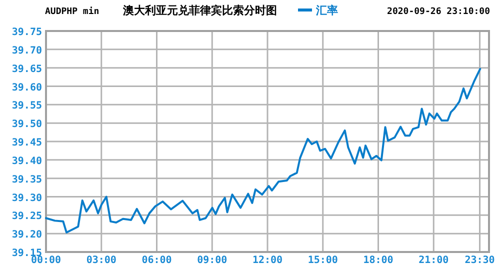  What do you see at coordinates (27, 180) in the screenshot?
I see `y-tick-label: 39.35` at bounding box center [27, 180].